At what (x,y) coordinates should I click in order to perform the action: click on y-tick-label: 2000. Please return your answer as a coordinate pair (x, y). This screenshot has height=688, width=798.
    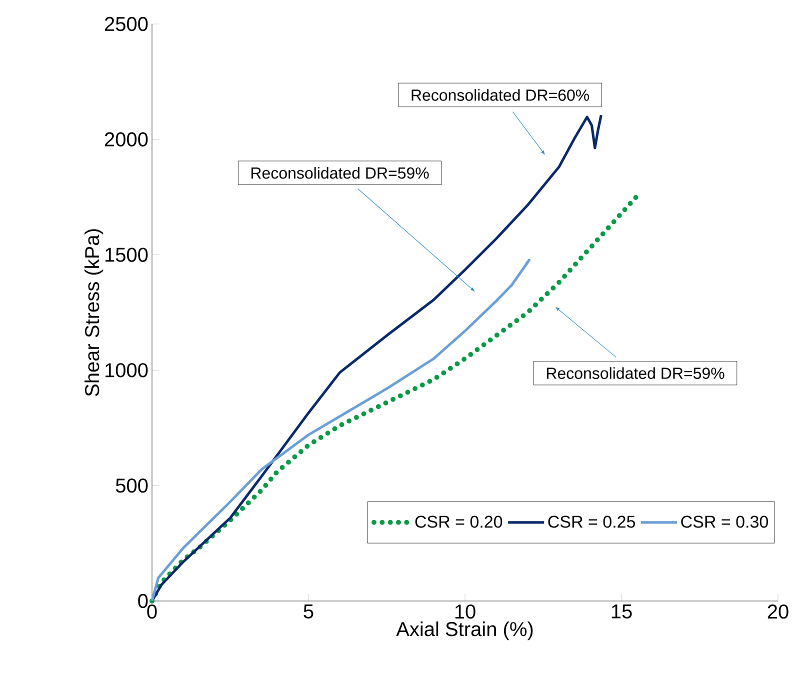
    Looking at the image, I should click on (126, 139).